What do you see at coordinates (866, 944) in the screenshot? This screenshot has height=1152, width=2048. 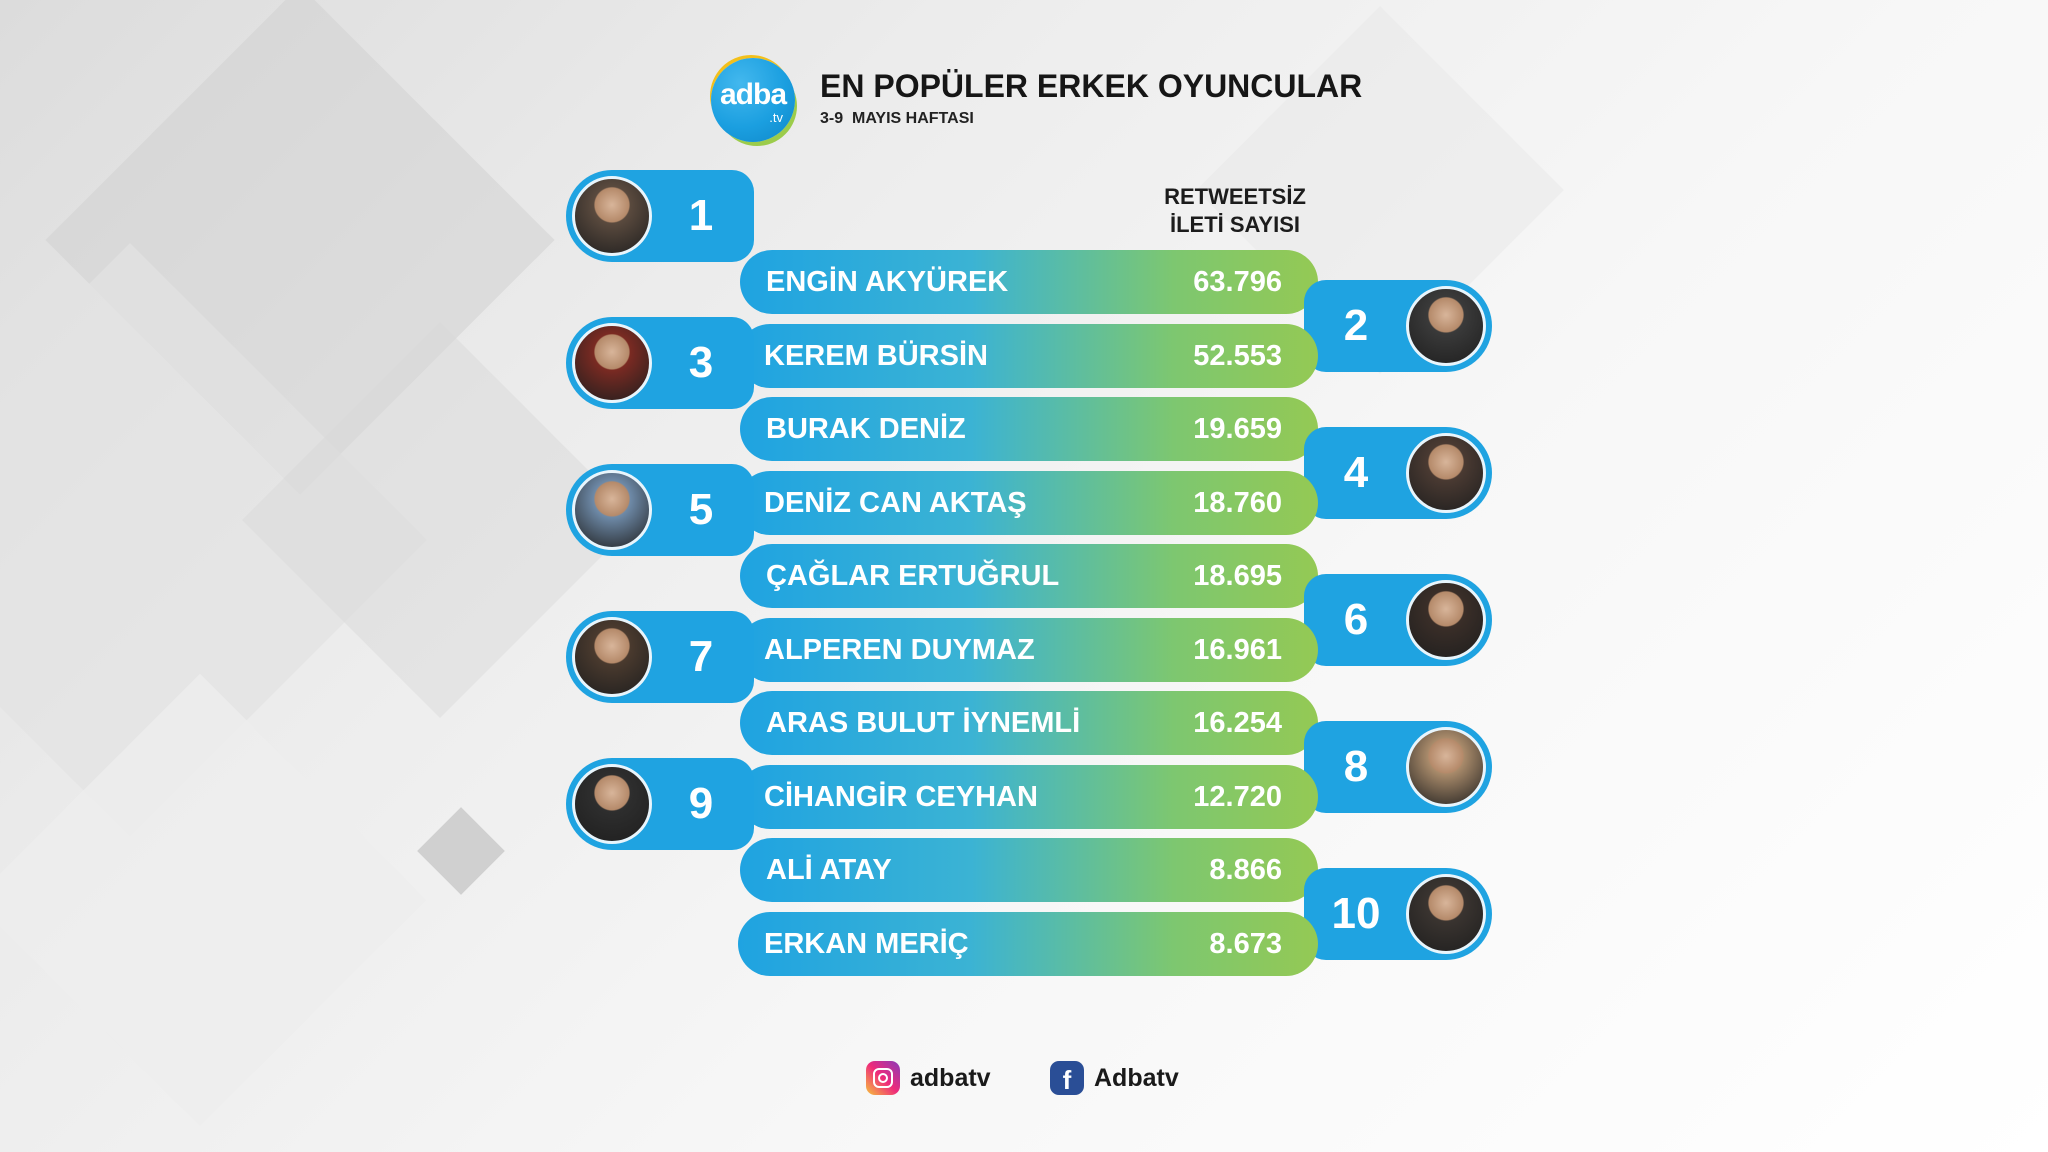 I see `actor-name: ERKAN MERİÇ` at bounding box center [866, 944].